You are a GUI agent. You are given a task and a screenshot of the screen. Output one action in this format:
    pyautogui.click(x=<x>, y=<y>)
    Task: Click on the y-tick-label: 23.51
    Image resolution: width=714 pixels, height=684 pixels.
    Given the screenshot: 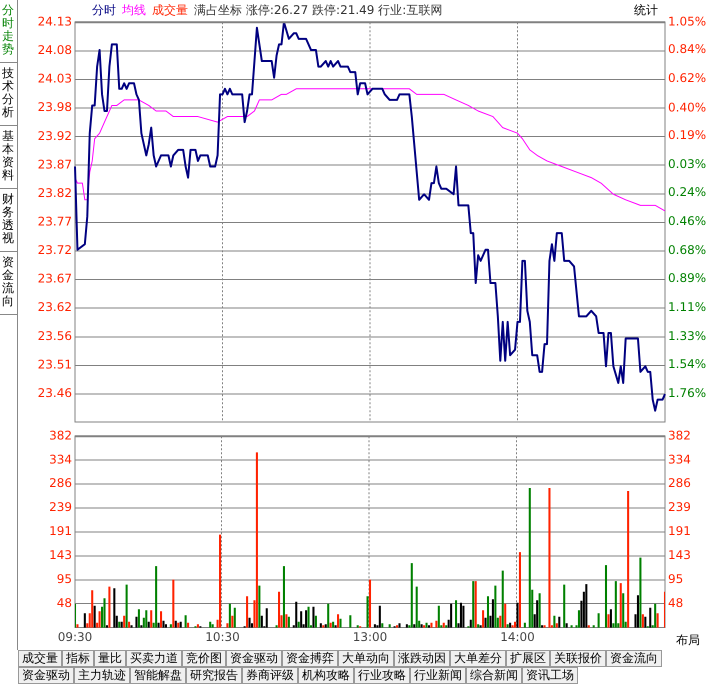 What is the action you would take?
    pyautogui.click(x=55, y=365)
    